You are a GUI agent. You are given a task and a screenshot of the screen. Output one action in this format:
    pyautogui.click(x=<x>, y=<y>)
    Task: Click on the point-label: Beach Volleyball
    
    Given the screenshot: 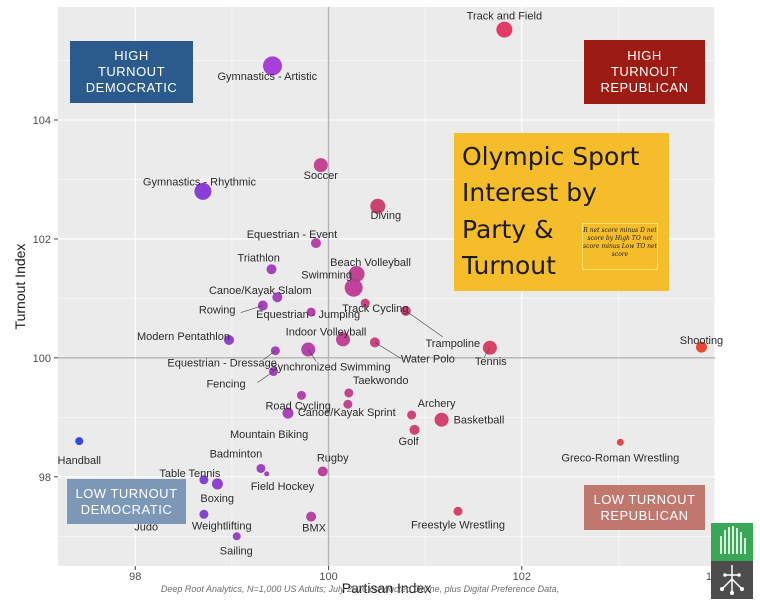 What is the action you would take?
    pyautogui.click(x=370, y=263)
    